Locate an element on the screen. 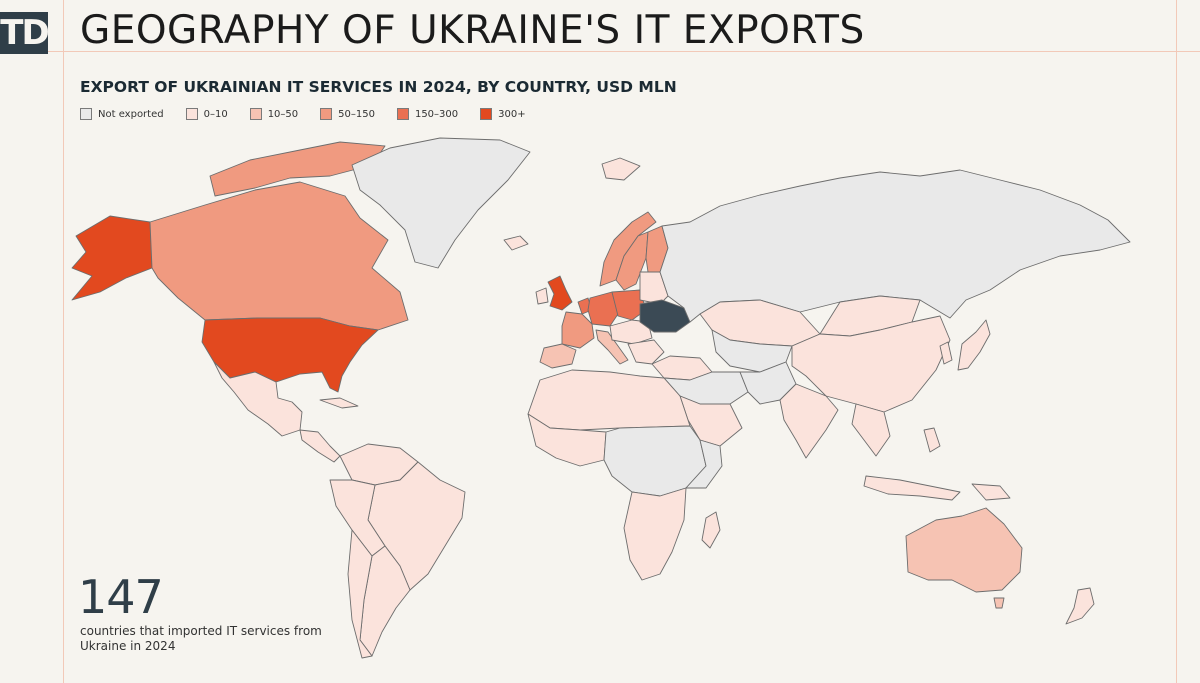 This screenshot has height=683, width=1200. stat-number: 147 is located at coordinates (121, 597).